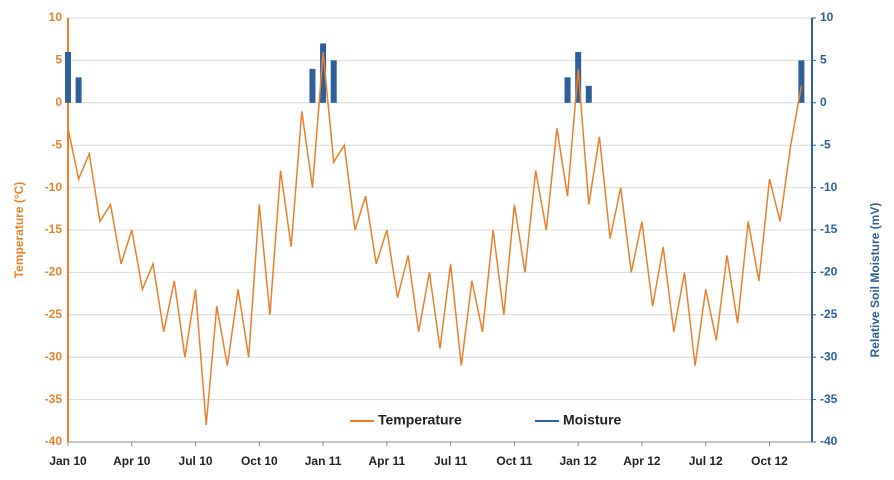 The height and width of the screenshot is (480, 894). I want to click on y2-tick-label: 0, so click(823, 102).